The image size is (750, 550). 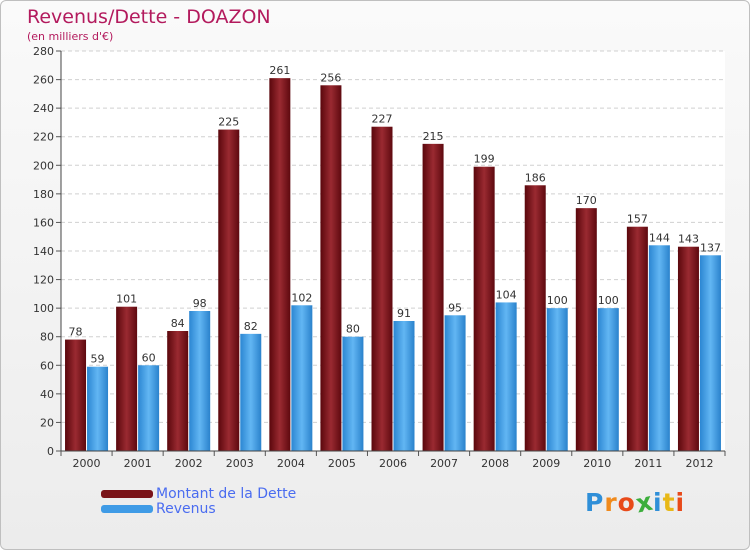 I want to click on logo-letter: o, so click(x=626, y=502).